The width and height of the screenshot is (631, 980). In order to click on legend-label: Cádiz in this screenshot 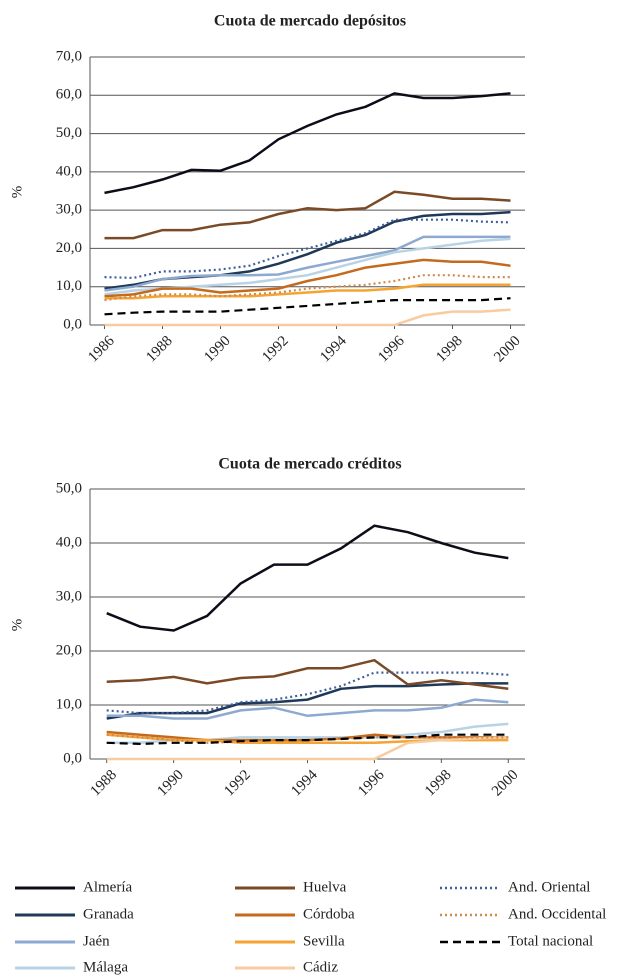, I will do `click(320, 967)`.